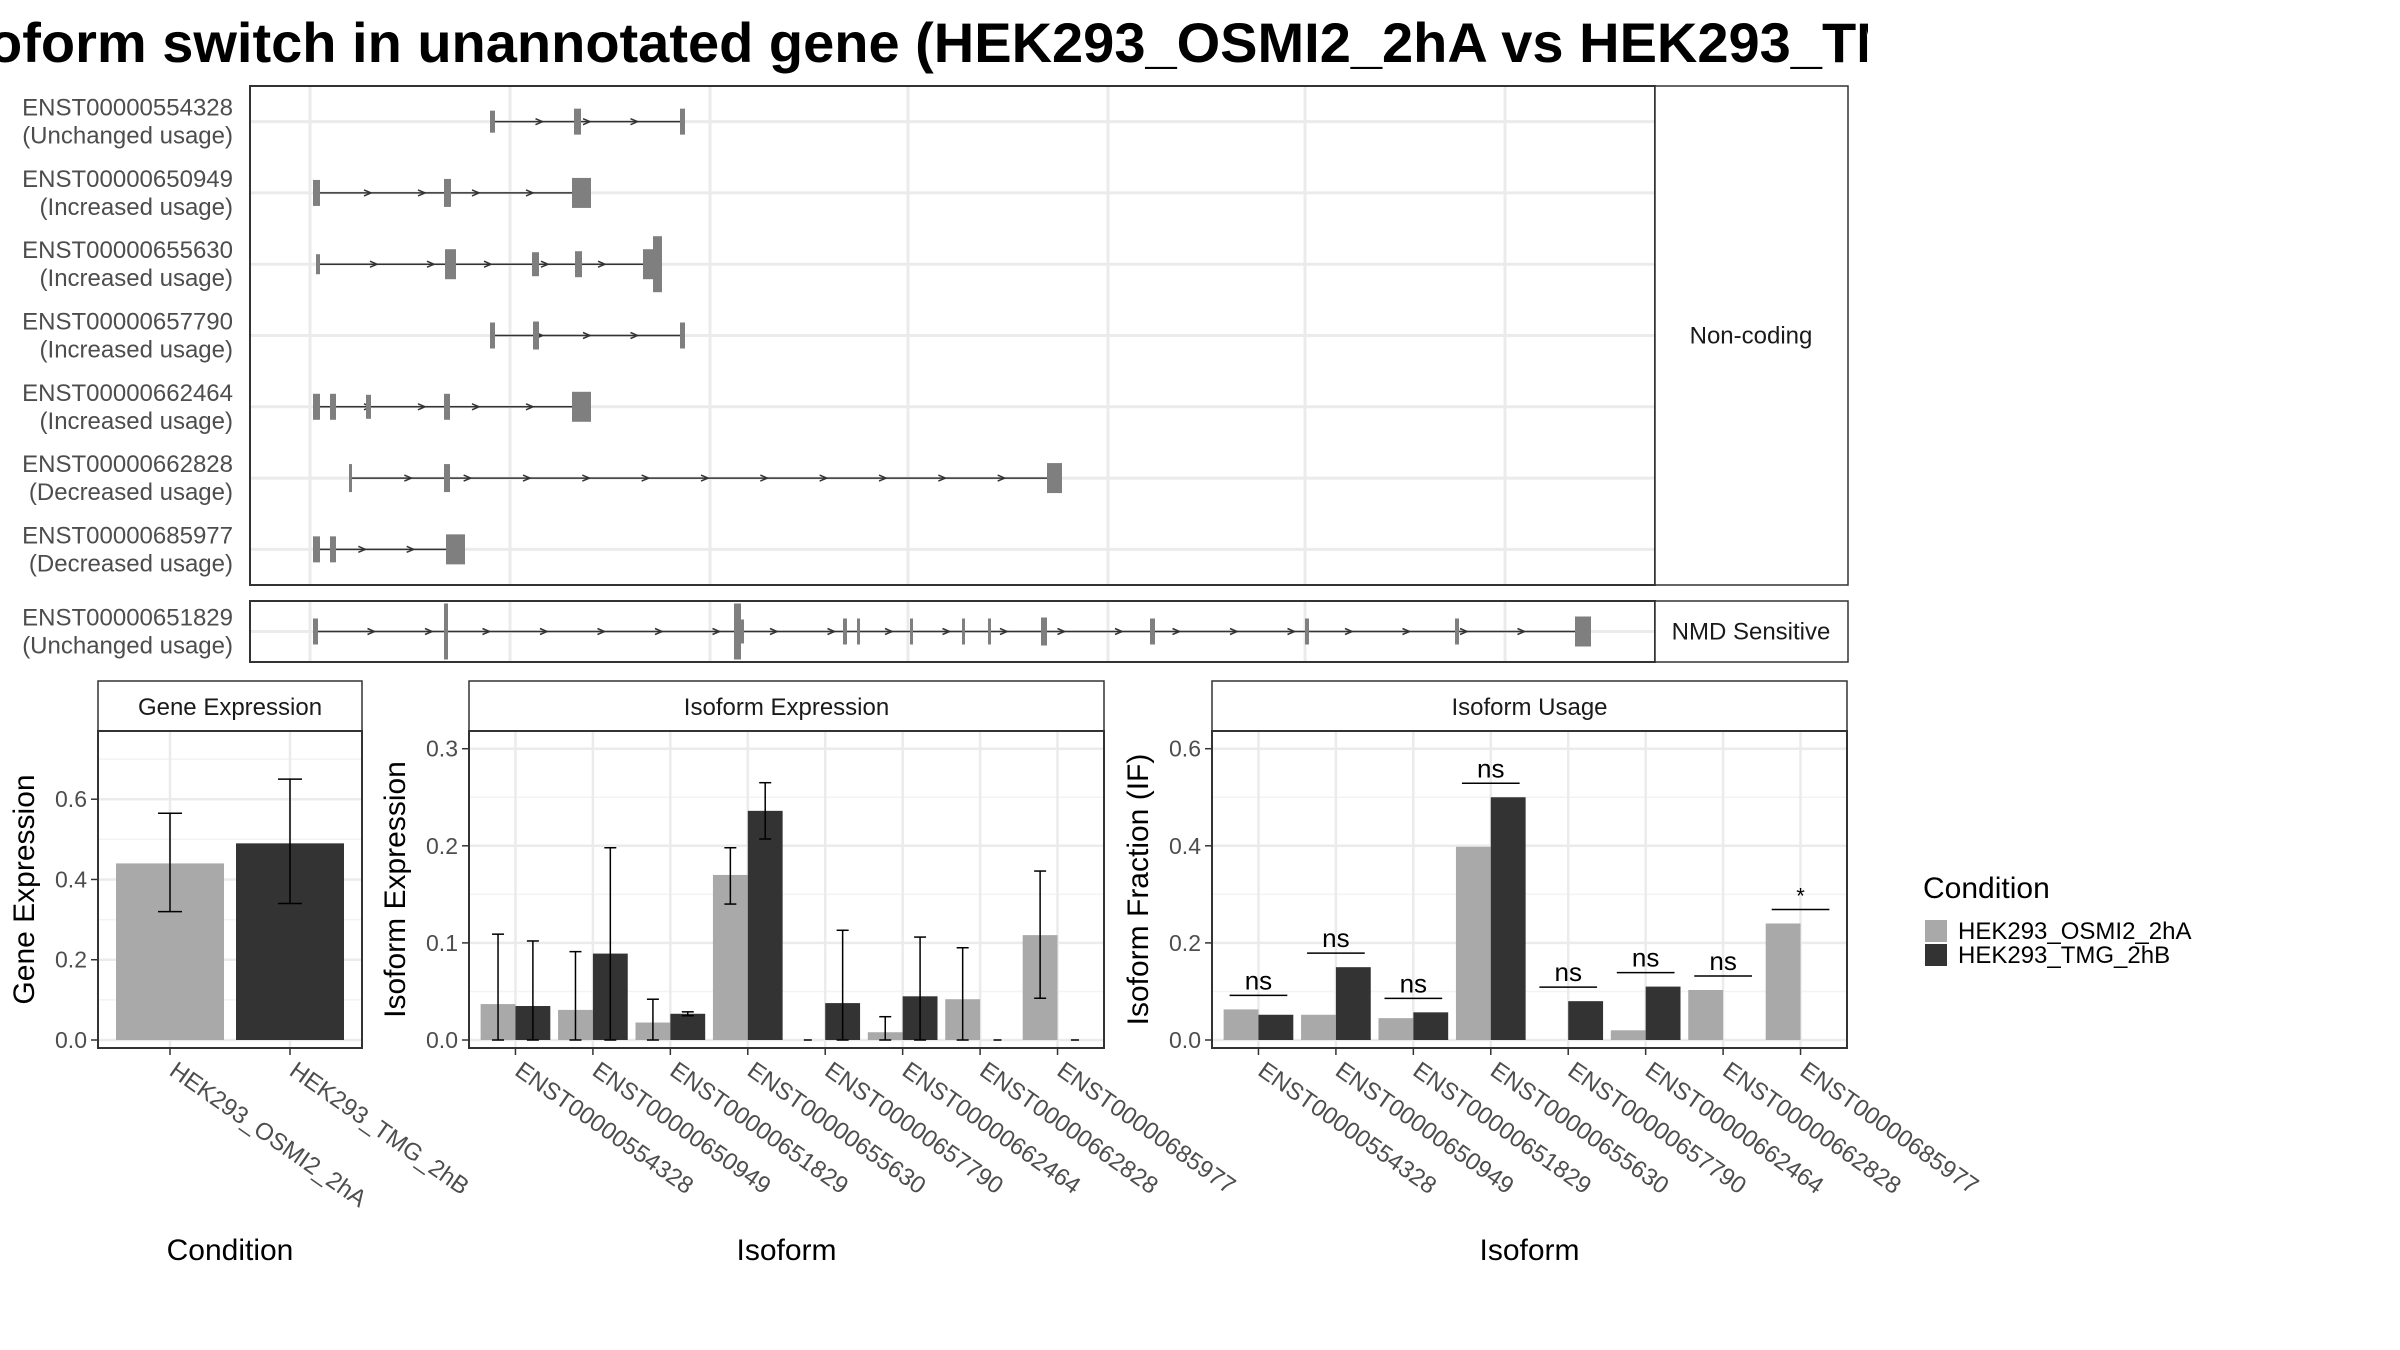 The height and width of the screenshot is (1350, 2400). Describe the element at coordinates (127, 322) in the screenshot. I see `transcript-id-label: ENST00000657790` at that location.